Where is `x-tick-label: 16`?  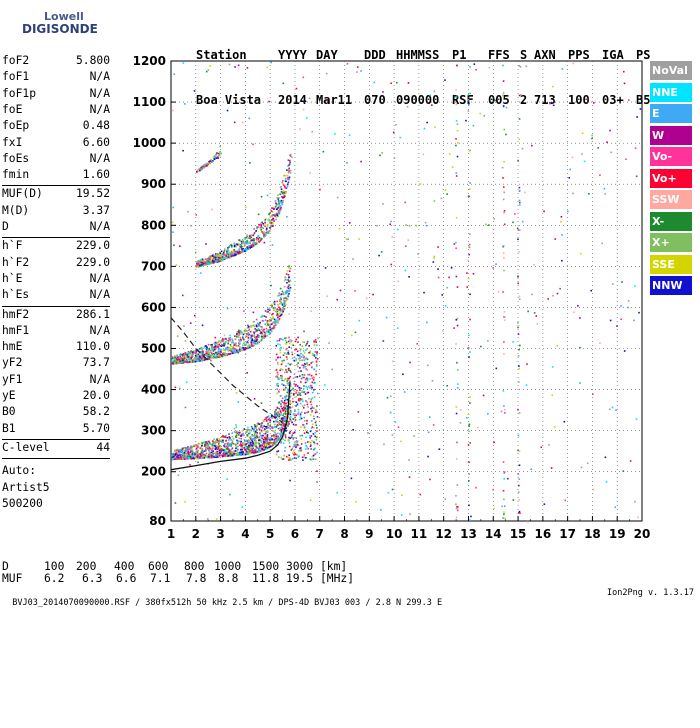
x-tick-label: 16 is located at coordinates (542, 534).